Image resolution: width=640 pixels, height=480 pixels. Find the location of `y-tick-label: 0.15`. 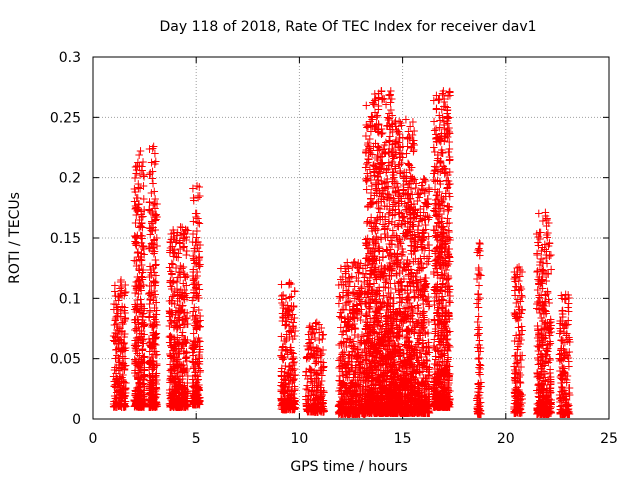

y-tick-label: 0.15 is located at coordinates (65, 239).